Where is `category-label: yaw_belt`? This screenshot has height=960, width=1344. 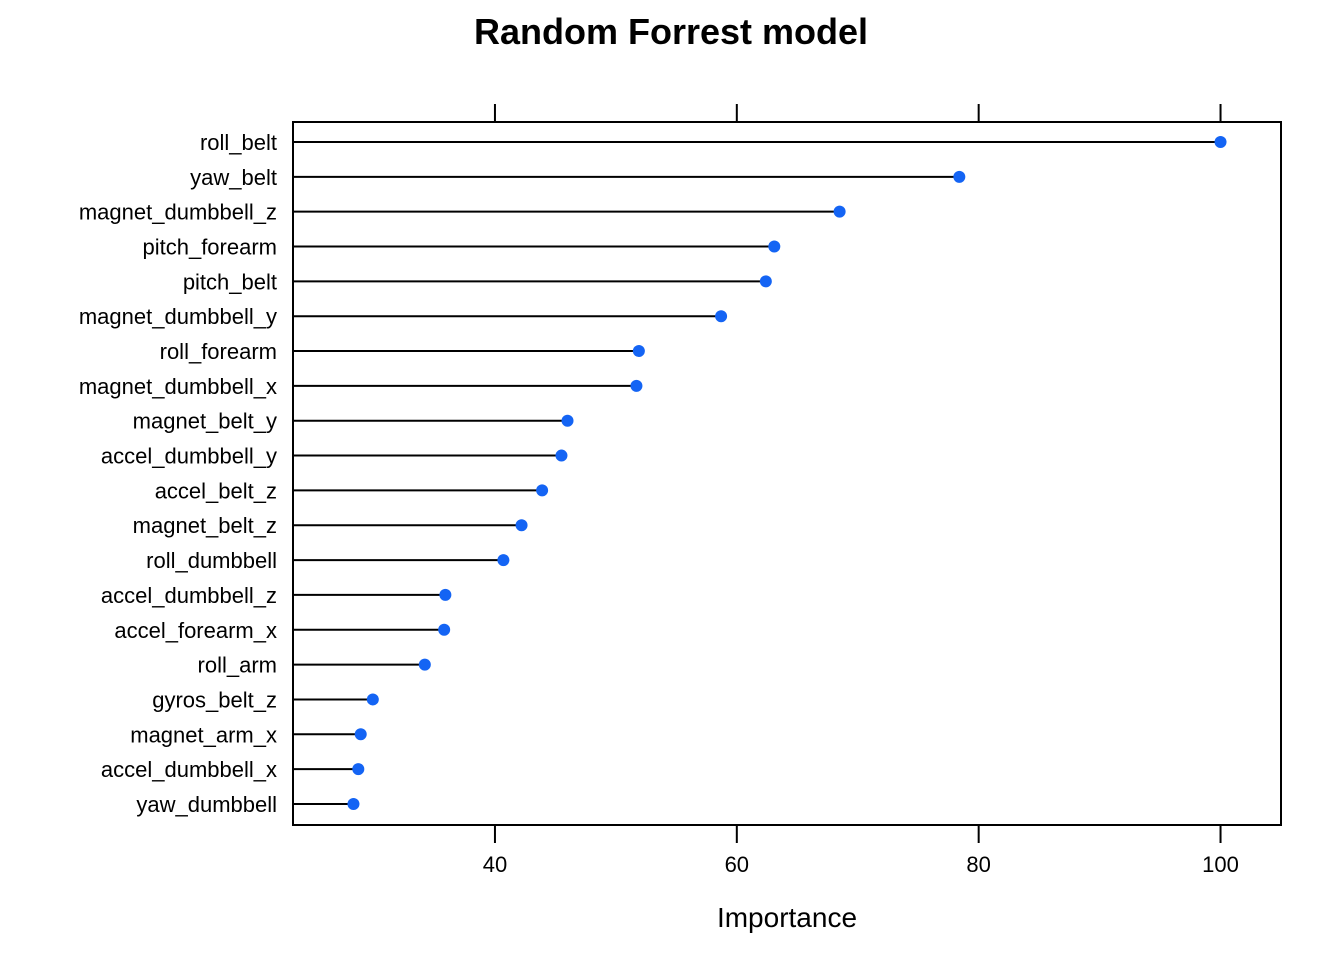 category-label: yaw_belt is located at coordinates (233, 177).